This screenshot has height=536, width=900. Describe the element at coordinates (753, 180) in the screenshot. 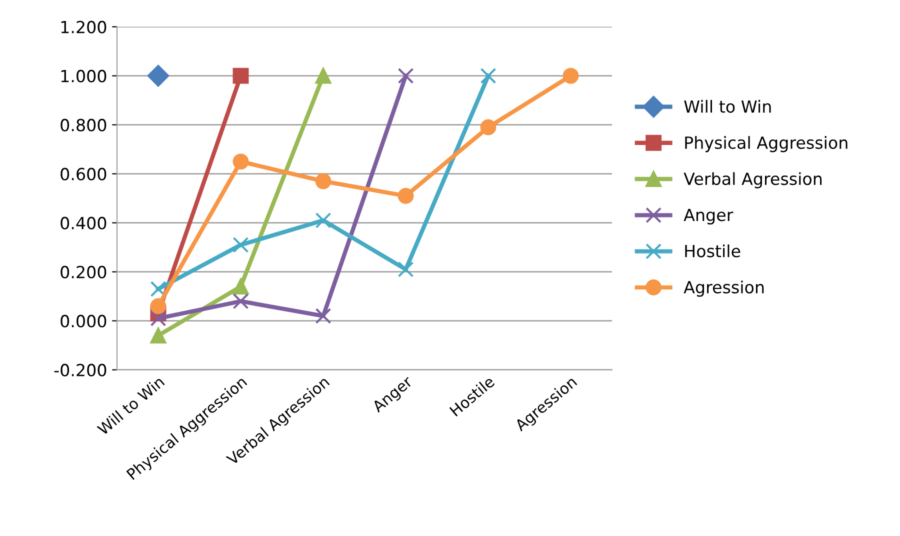

I see `legend-label: Verbal Agression` at that location.